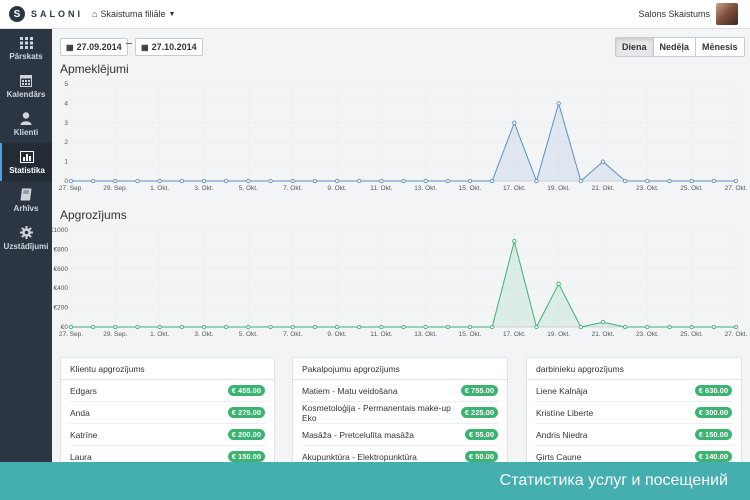 The width and height of the screenshot is (750, 500). What do you see at coordinates (674, 14) in the screenshot?
I see `user-name: Salons Skaistums` at bounding box center [674, 14].